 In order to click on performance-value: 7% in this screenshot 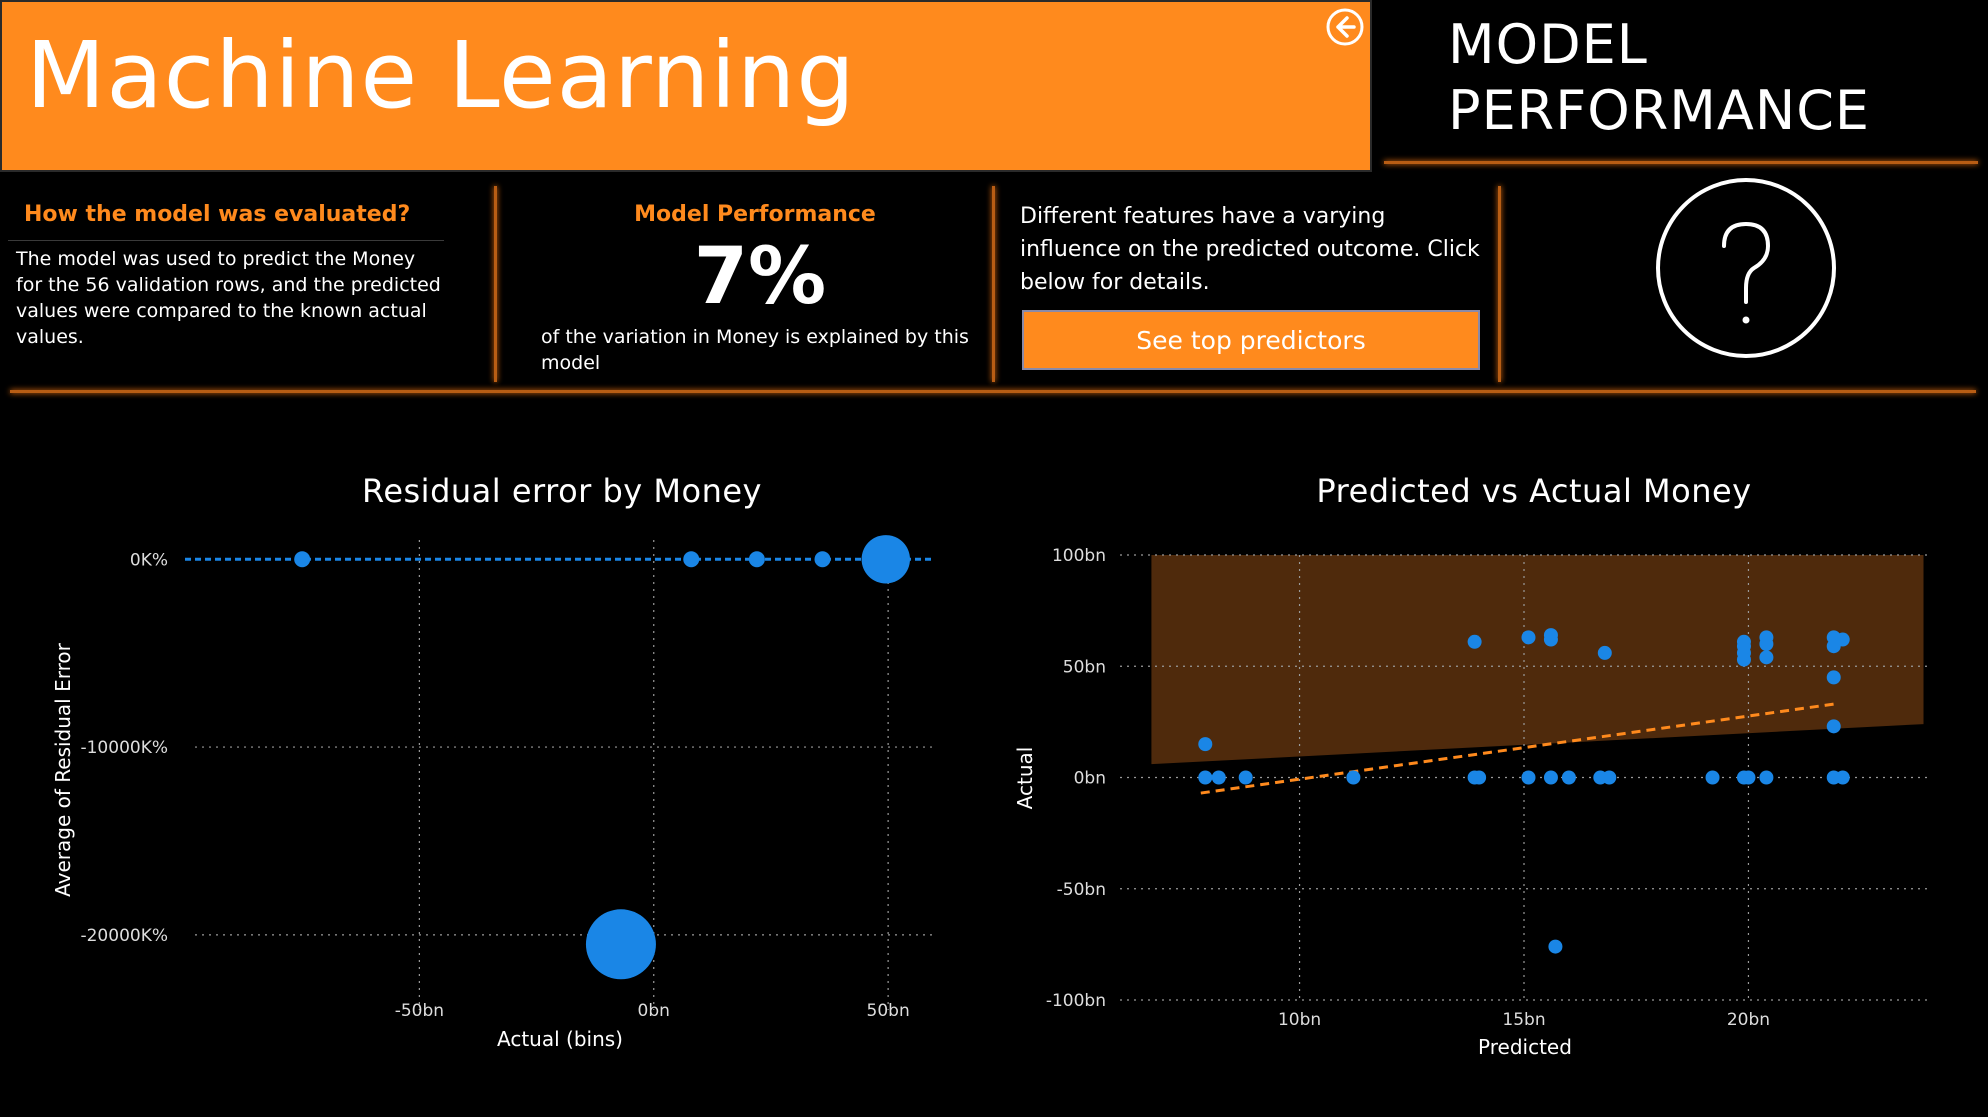, I will do `click(760, 277)`.